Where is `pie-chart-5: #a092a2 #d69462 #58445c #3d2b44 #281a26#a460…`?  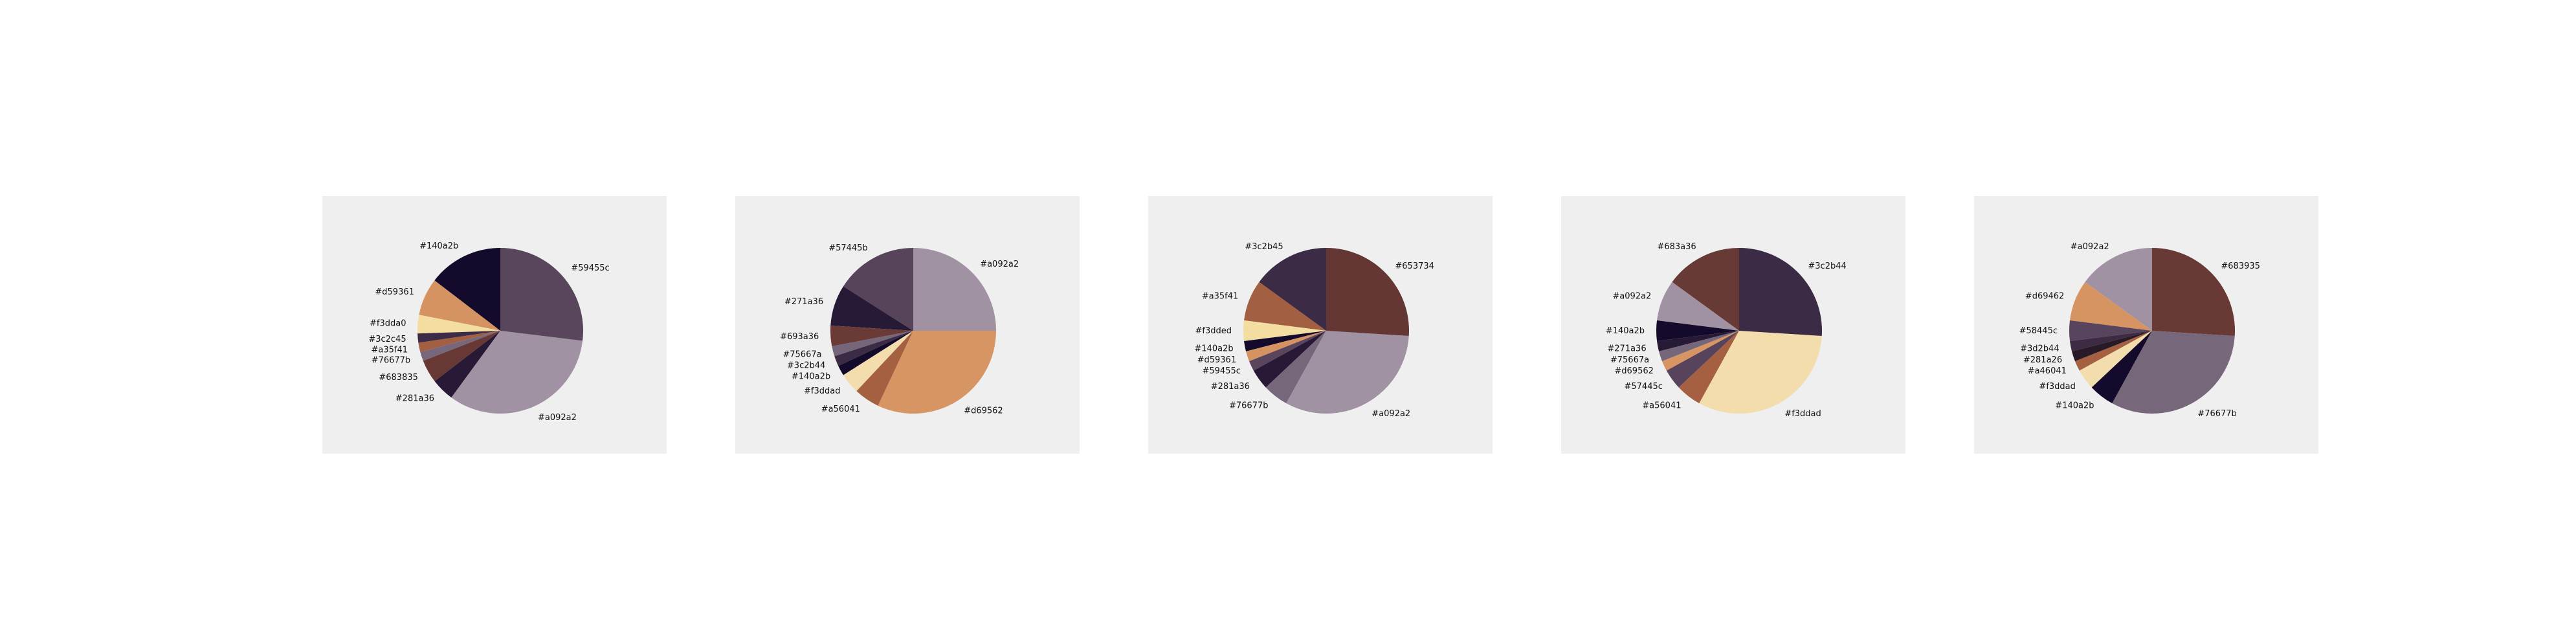 pie-chart-5: #a092a2 #d69462 #58445c #3d2b44 #281a26#a460… is located at coordinates (2139, 330).